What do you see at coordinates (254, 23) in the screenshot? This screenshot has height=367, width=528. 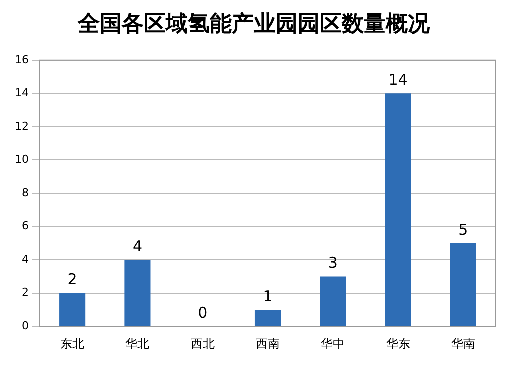 I see `chart-title: 全国各区域氢能产业园园区数量概况` at bounding box center [254, 23].